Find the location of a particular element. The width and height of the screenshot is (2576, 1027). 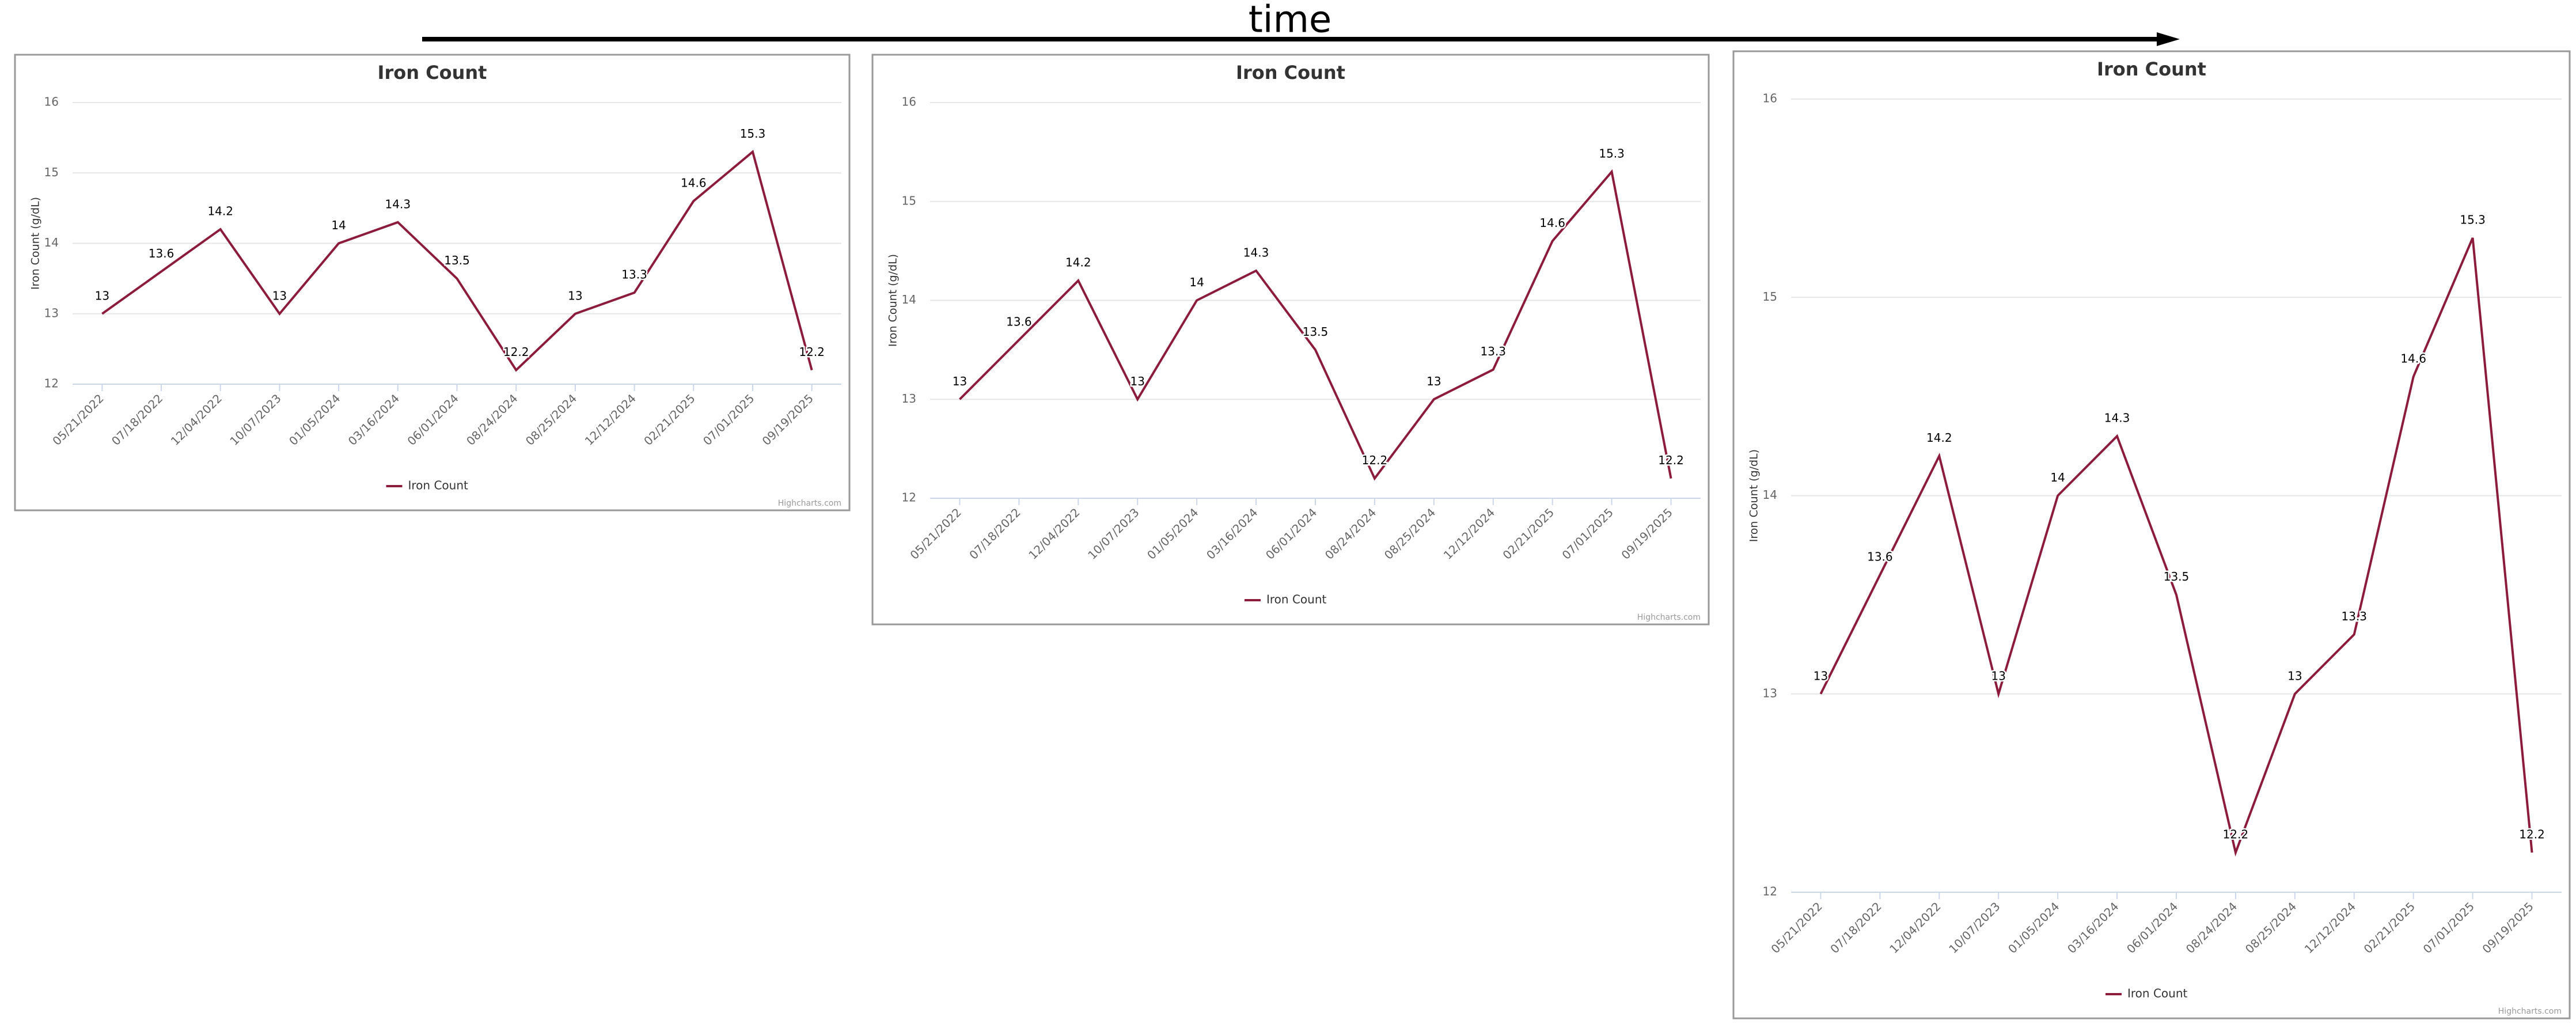

chart-frame is located at coordinates (432, 282).